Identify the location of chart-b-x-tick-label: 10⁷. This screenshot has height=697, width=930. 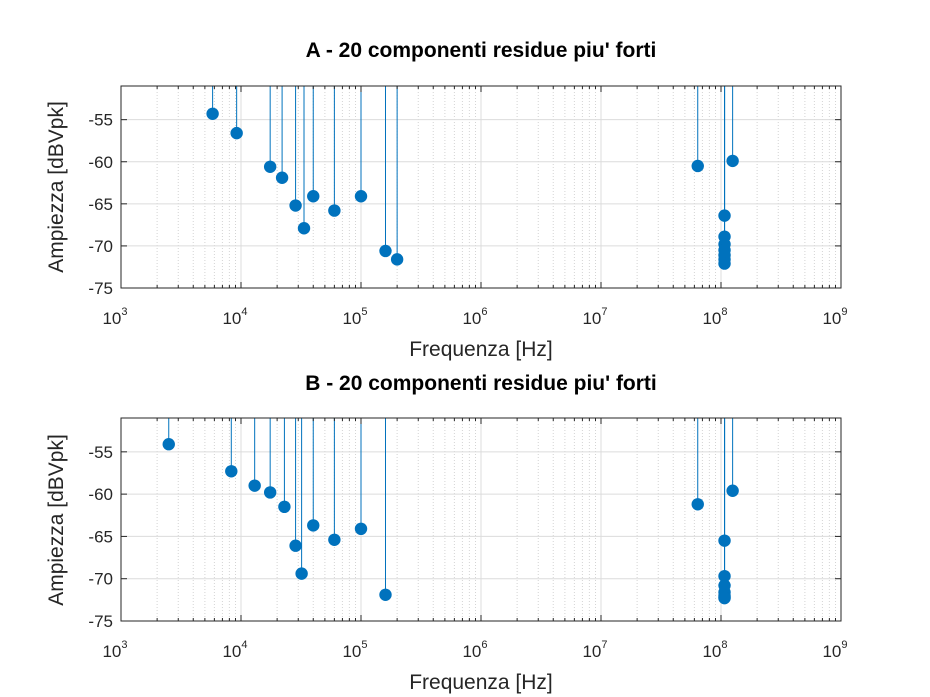
(594, 650).